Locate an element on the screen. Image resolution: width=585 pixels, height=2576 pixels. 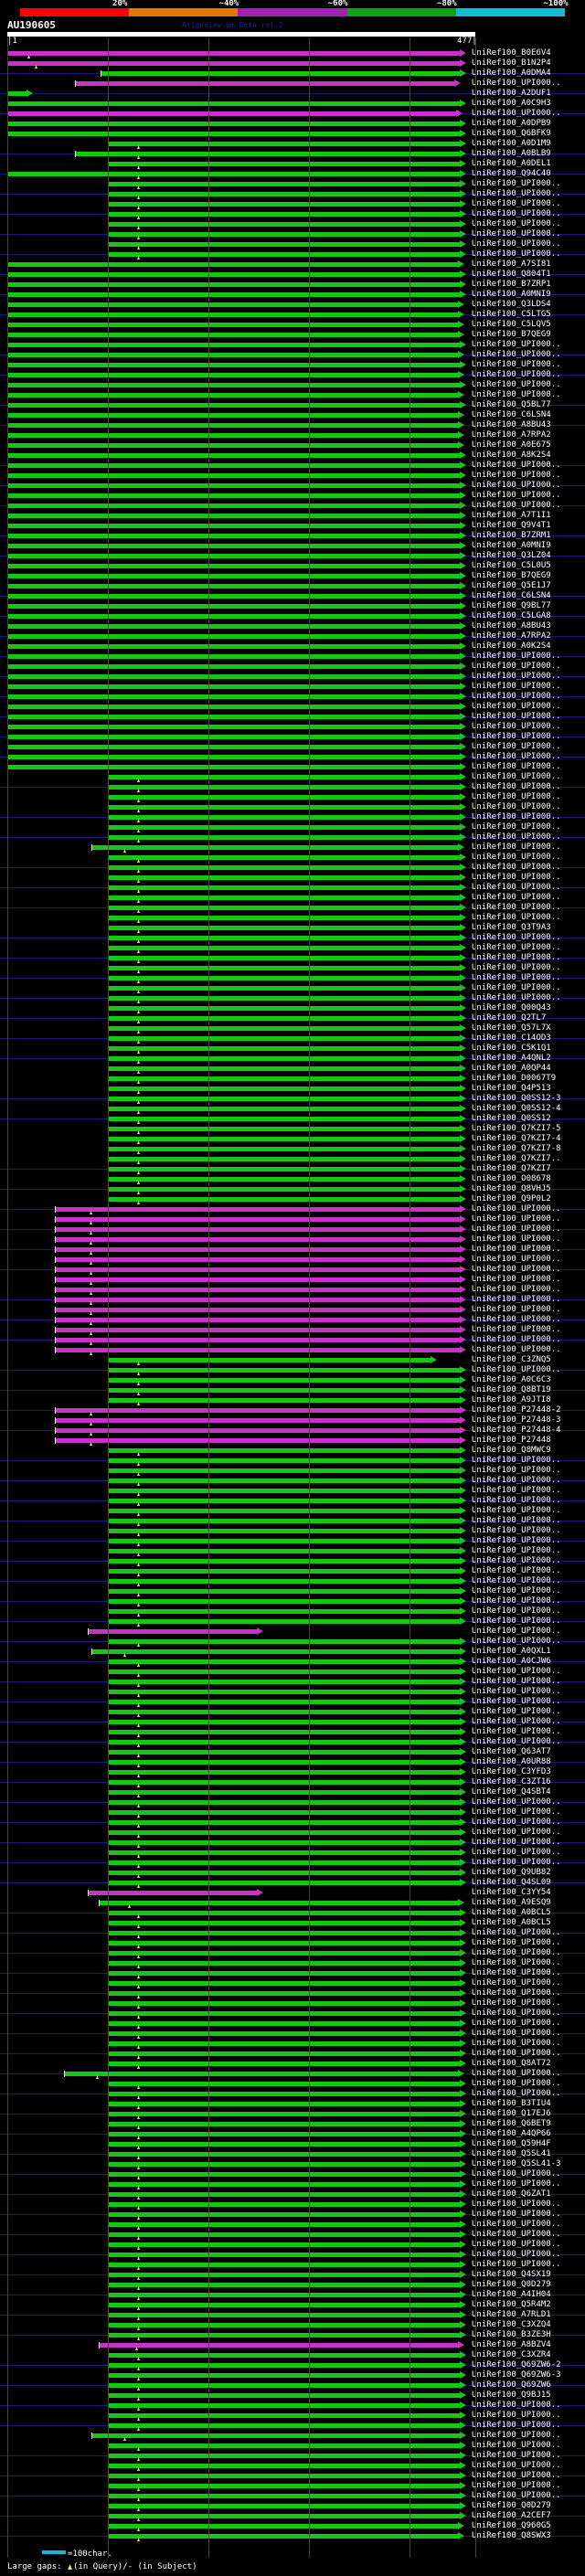
hit-row: UniRef100_B7QEG9 is located at coordinates (293, 576).